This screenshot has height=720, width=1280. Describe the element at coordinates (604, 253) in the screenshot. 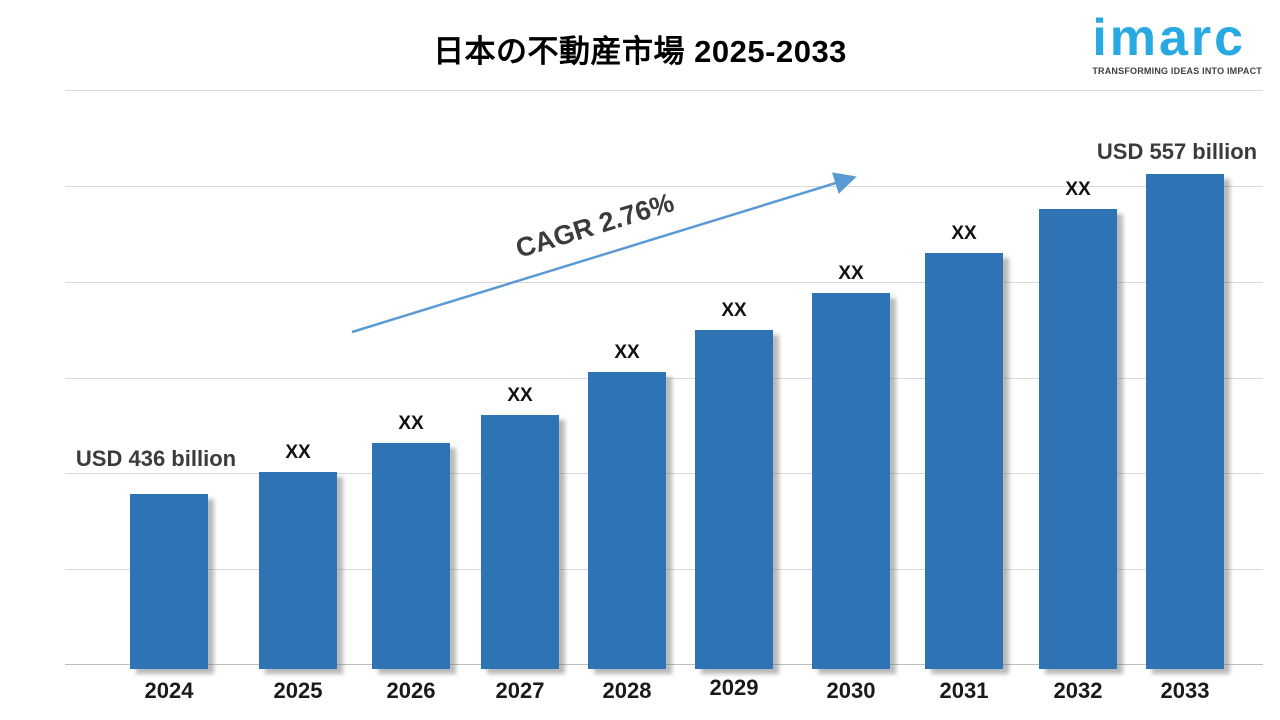

I see `cagr-arrow` at that location.